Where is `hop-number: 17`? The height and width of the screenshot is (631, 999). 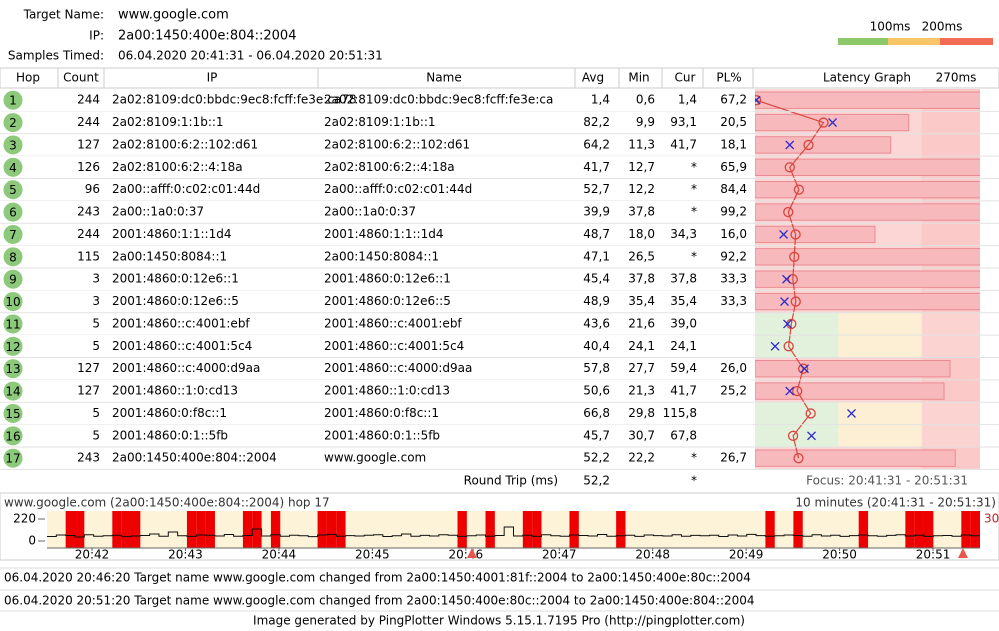
hop-number: 17 is located at coordinates (12, 459).